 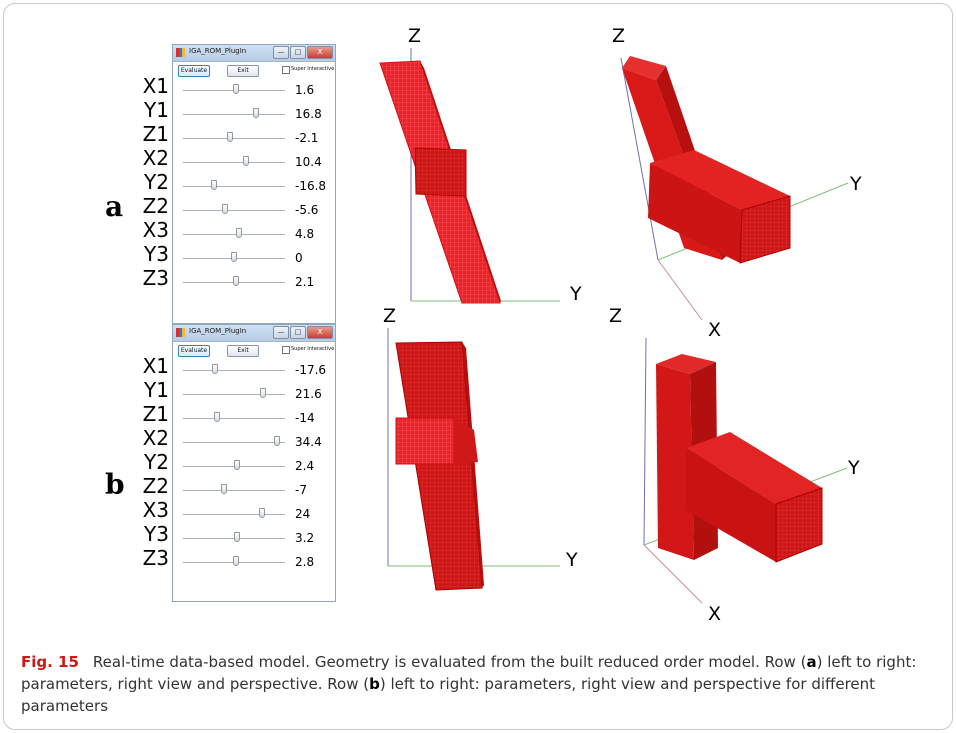 I want to click on parameter-value: 4.8, so click(x=305, y=234).